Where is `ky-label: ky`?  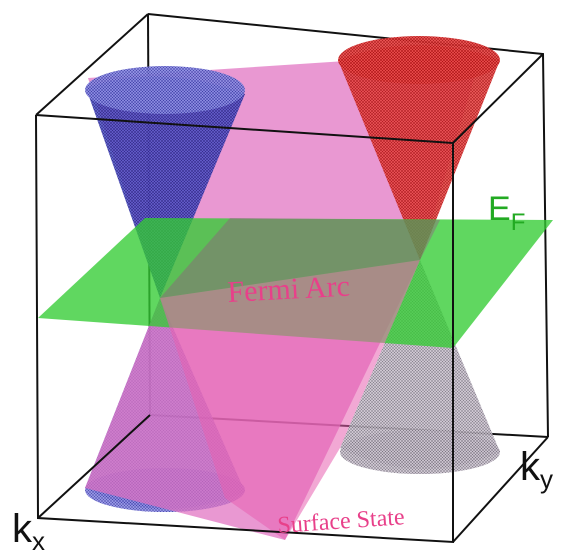
ky-label: ky is located at coordinates (536, 469).